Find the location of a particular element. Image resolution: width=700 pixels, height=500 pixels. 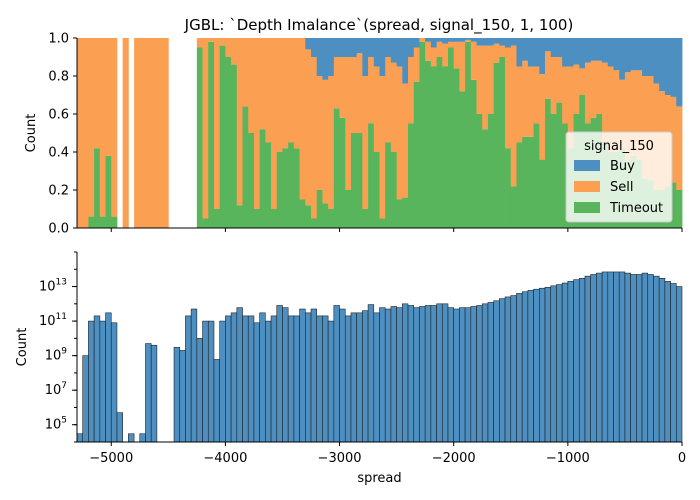

top-y-tick-label: 0.0 is located at coordinates (58, 229).